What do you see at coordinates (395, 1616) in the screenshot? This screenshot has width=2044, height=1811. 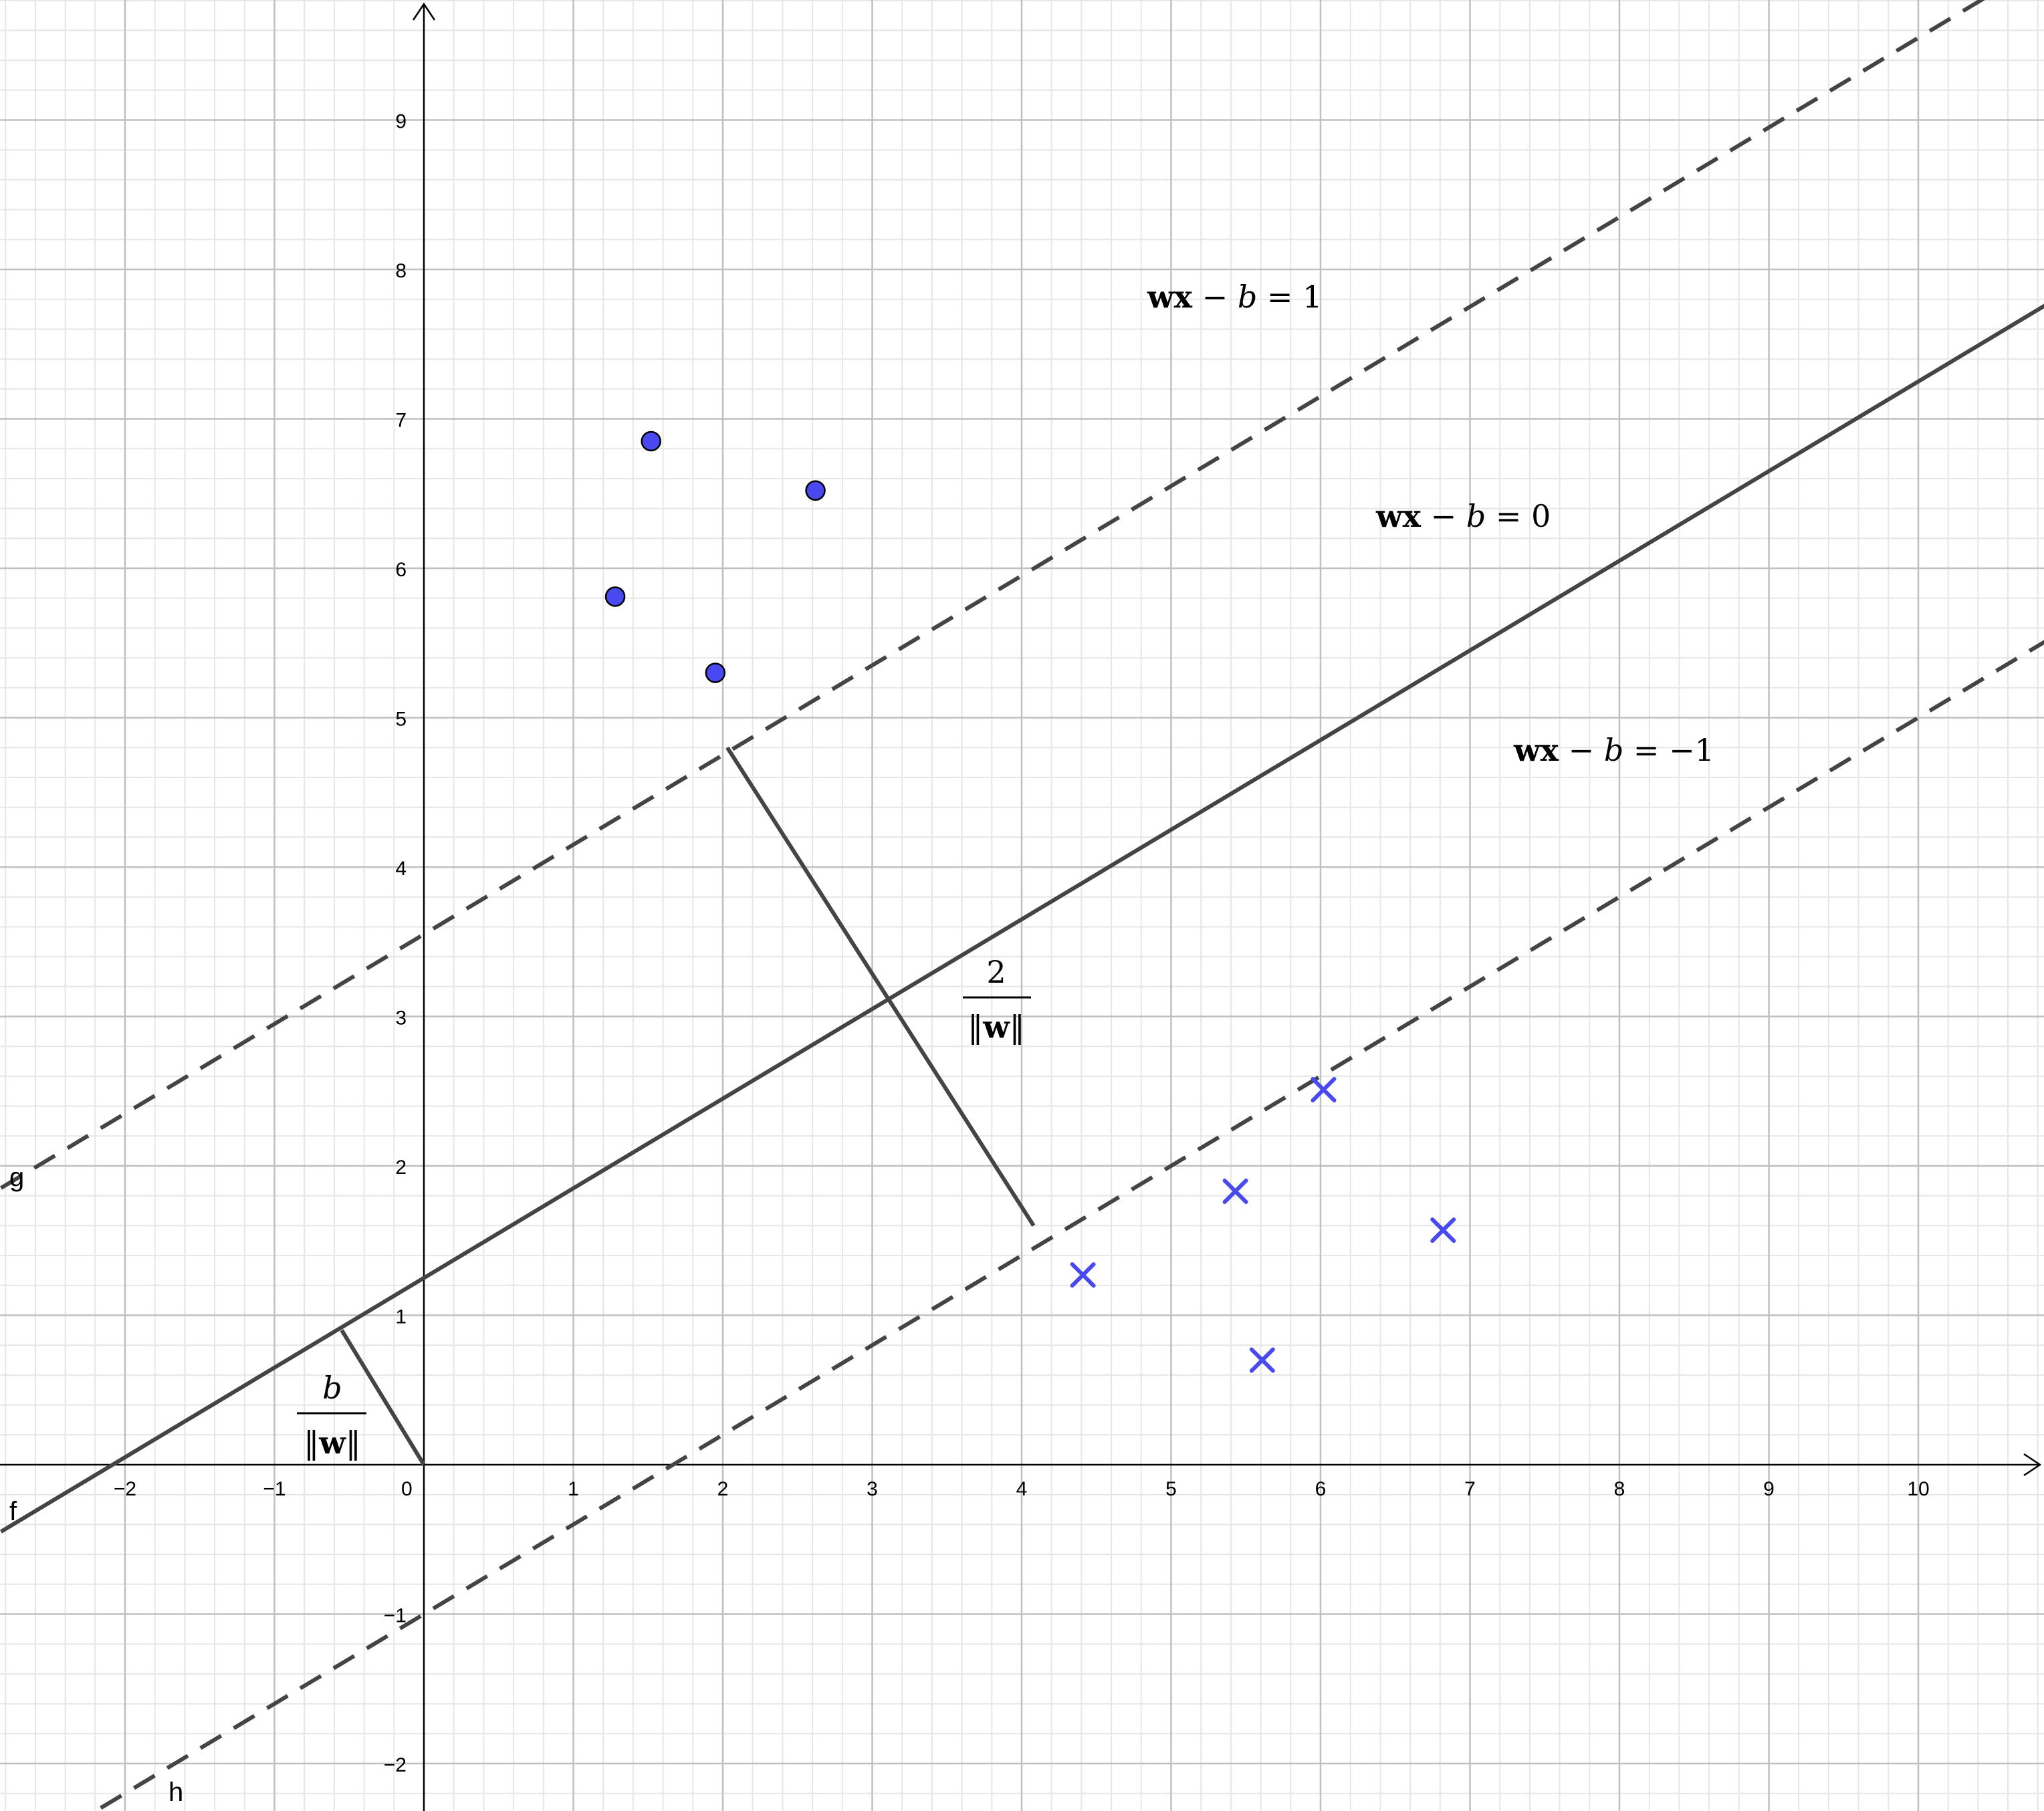 I see `y-tick-label: −1` at bounding box center [395, 1616].